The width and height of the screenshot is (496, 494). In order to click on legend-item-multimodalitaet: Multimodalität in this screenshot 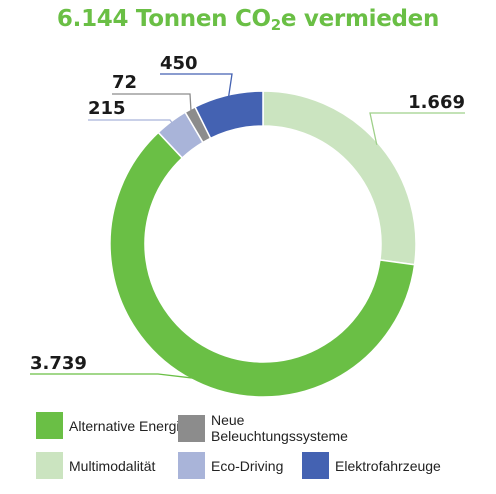, I will do `click(95, 465)`.